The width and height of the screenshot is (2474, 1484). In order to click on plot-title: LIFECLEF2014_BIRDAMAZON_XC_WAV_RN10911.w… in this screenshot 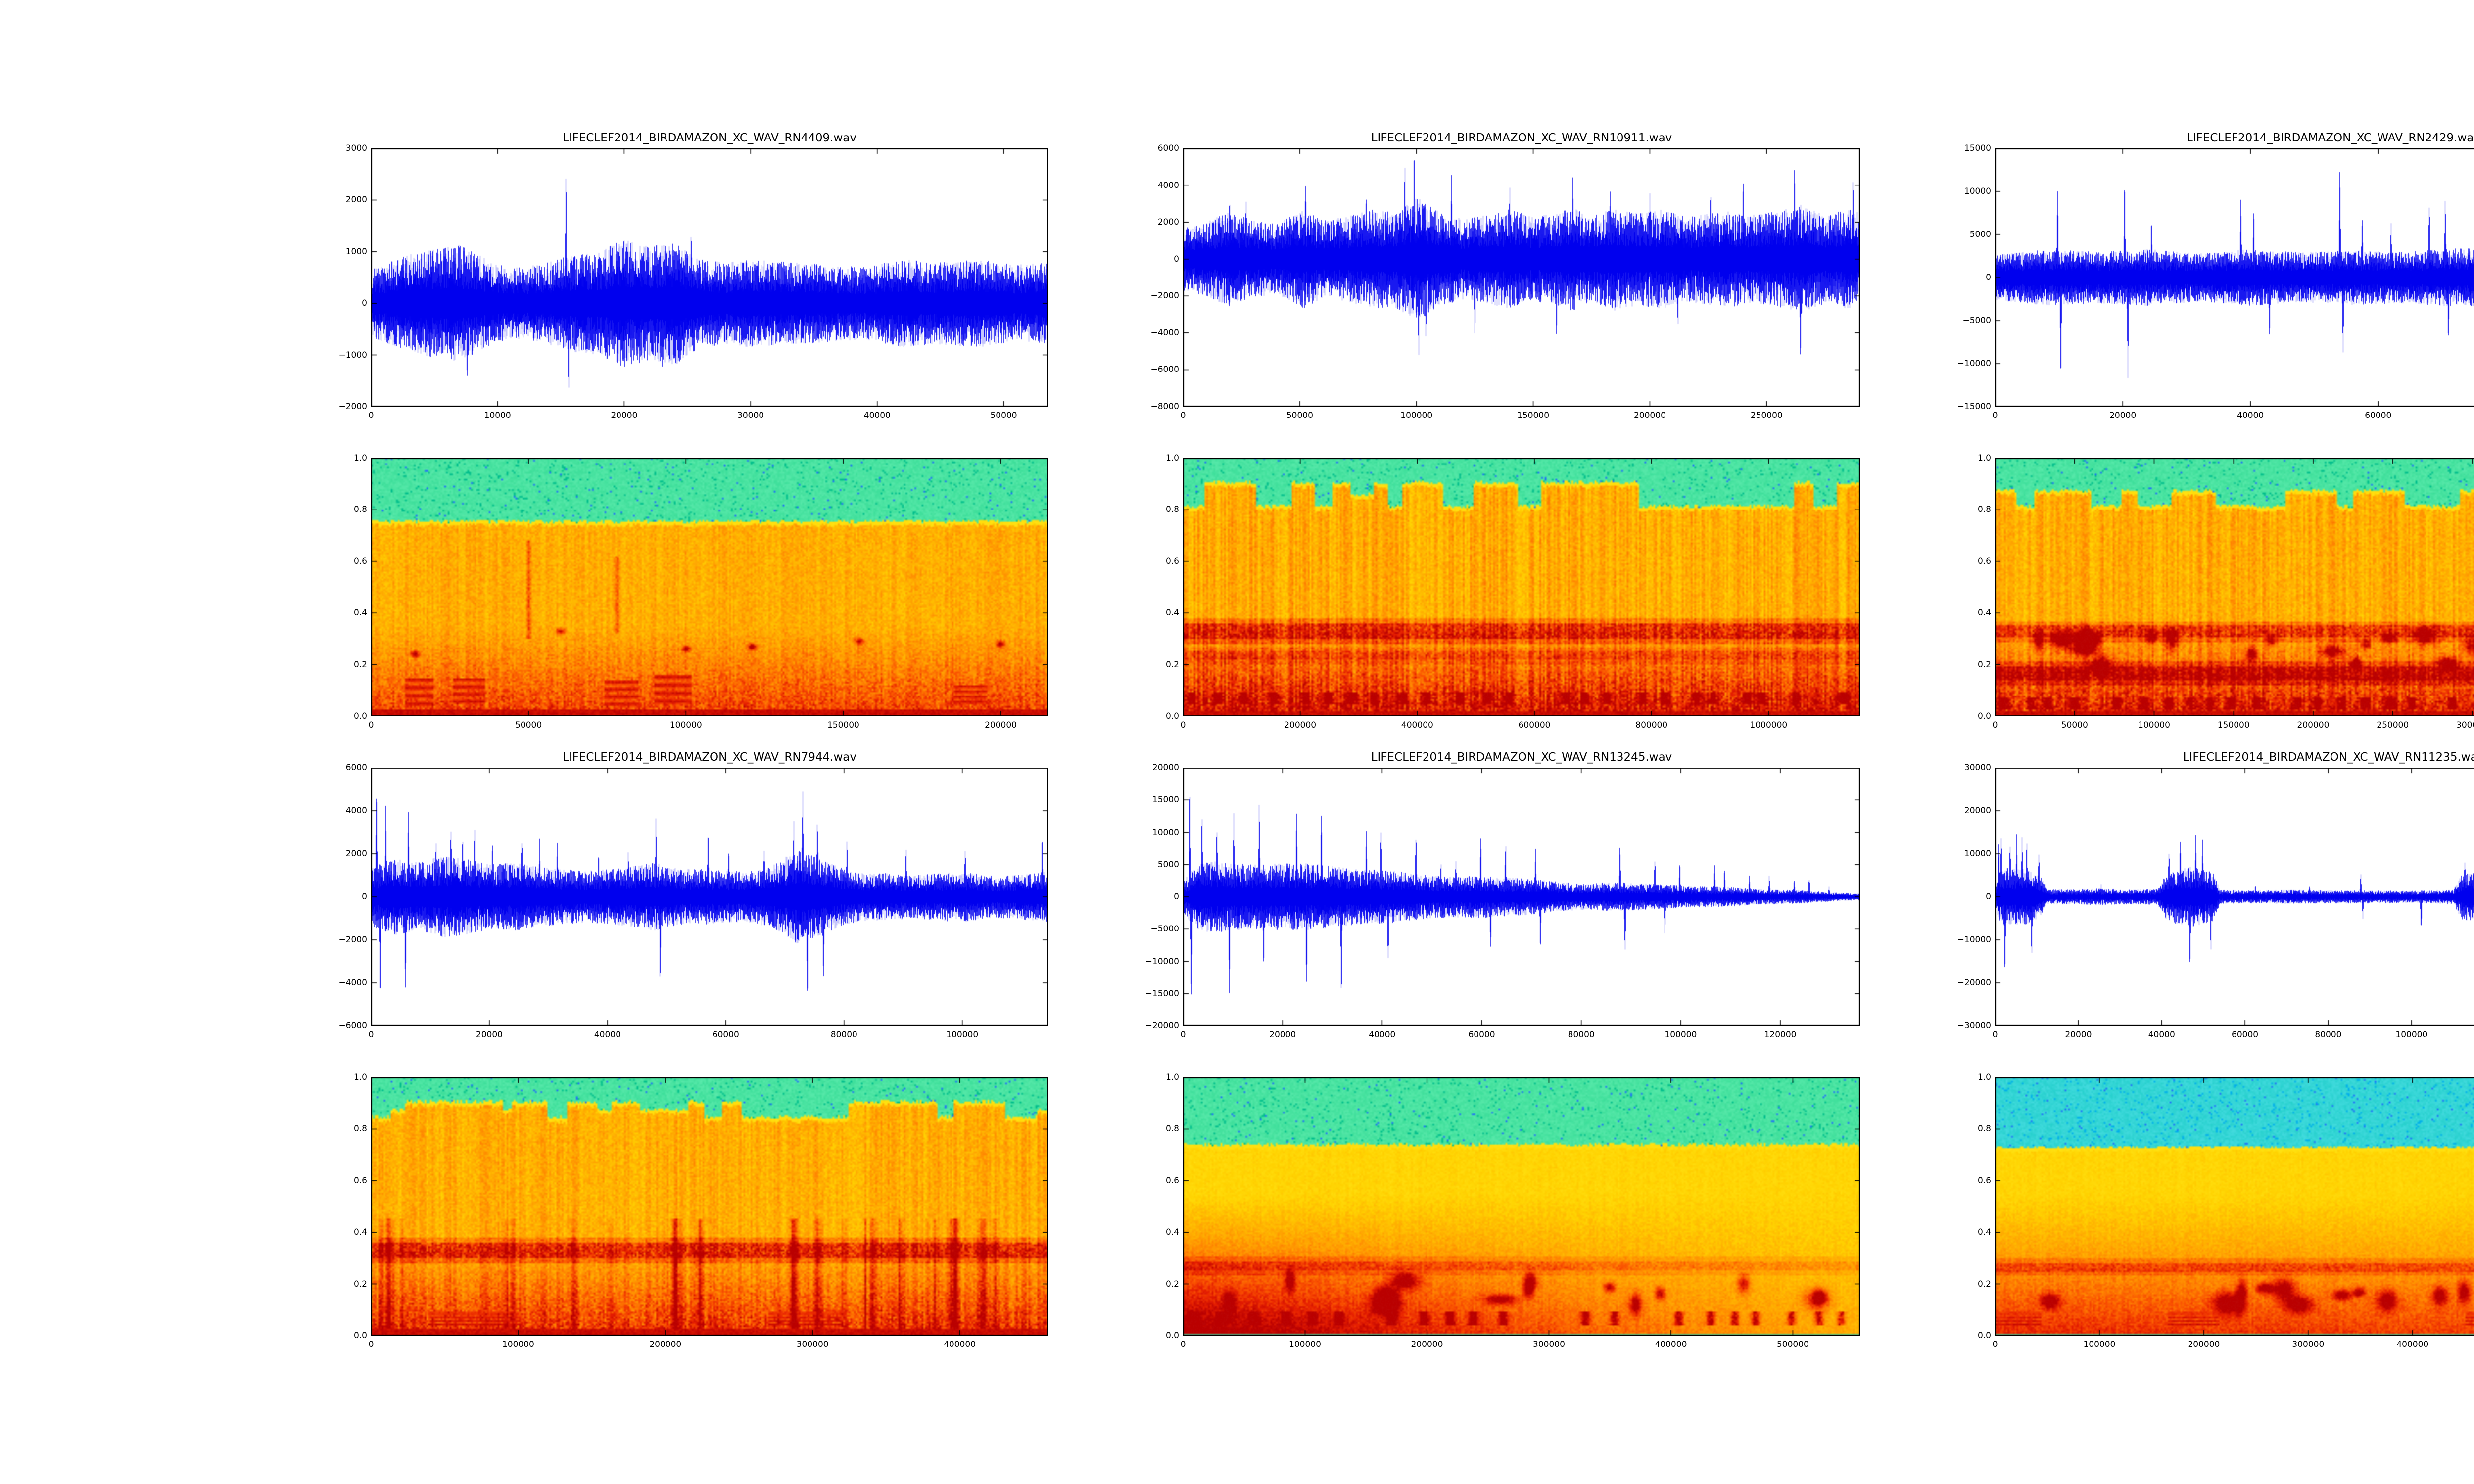, I will do `click(1521, 138)`.